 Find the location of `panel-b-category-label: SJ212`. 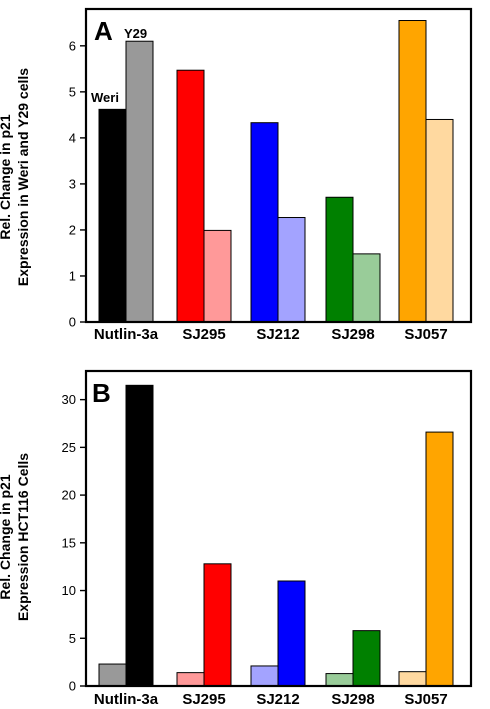

panel-b-category-label: SJ212 is located at coordinates (277, 699).